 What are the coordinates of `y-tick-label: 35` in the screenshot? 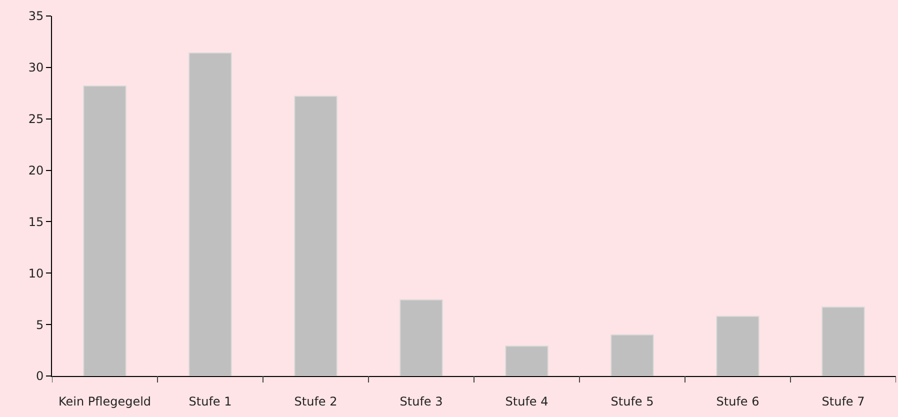 It's located at (36, 16).